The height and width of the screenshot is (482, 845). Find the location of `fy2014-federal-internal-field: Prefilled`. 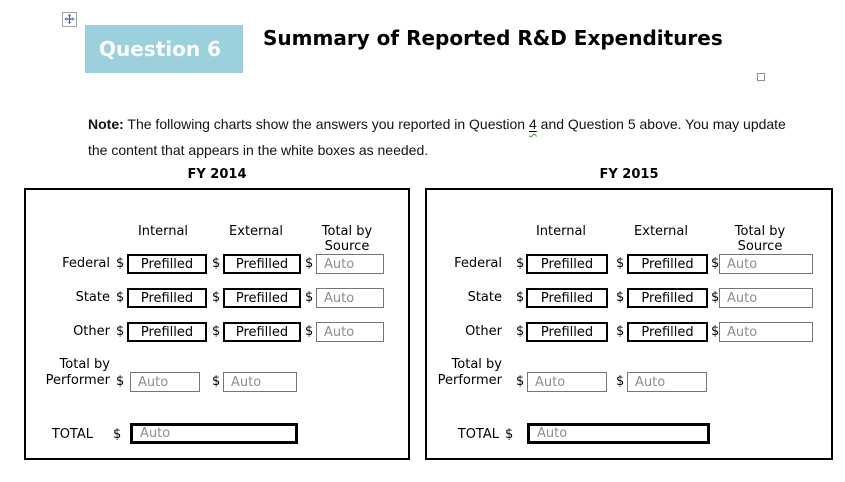

fy2014-federal-internal-field: Prefilled is located at coordinates (167, 264).